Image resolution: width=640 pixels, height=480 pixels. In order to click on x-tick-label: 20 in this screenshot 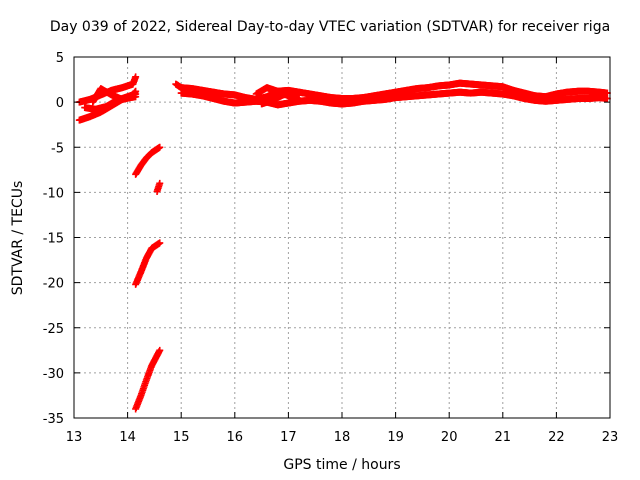, I will do `click(449, 437)`.